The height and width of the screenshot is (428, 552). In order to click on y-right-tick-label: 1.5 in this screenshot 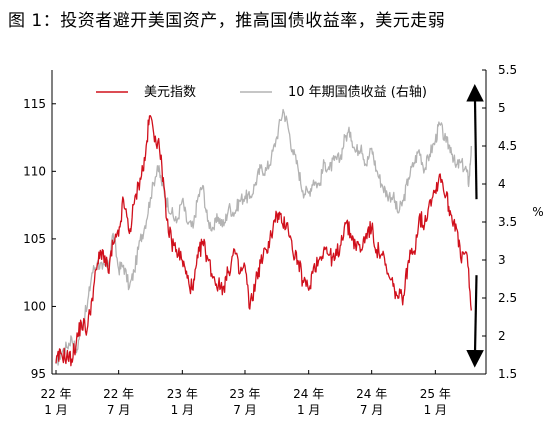, I will do `click(507, 374)`.